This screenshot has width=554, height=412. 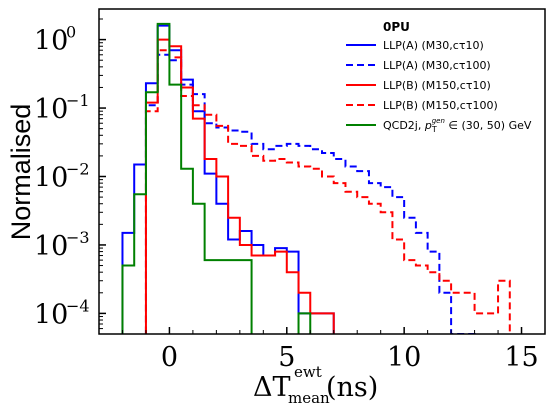 I want to click on legend-title: 0PU, so click(x=396, y=27).